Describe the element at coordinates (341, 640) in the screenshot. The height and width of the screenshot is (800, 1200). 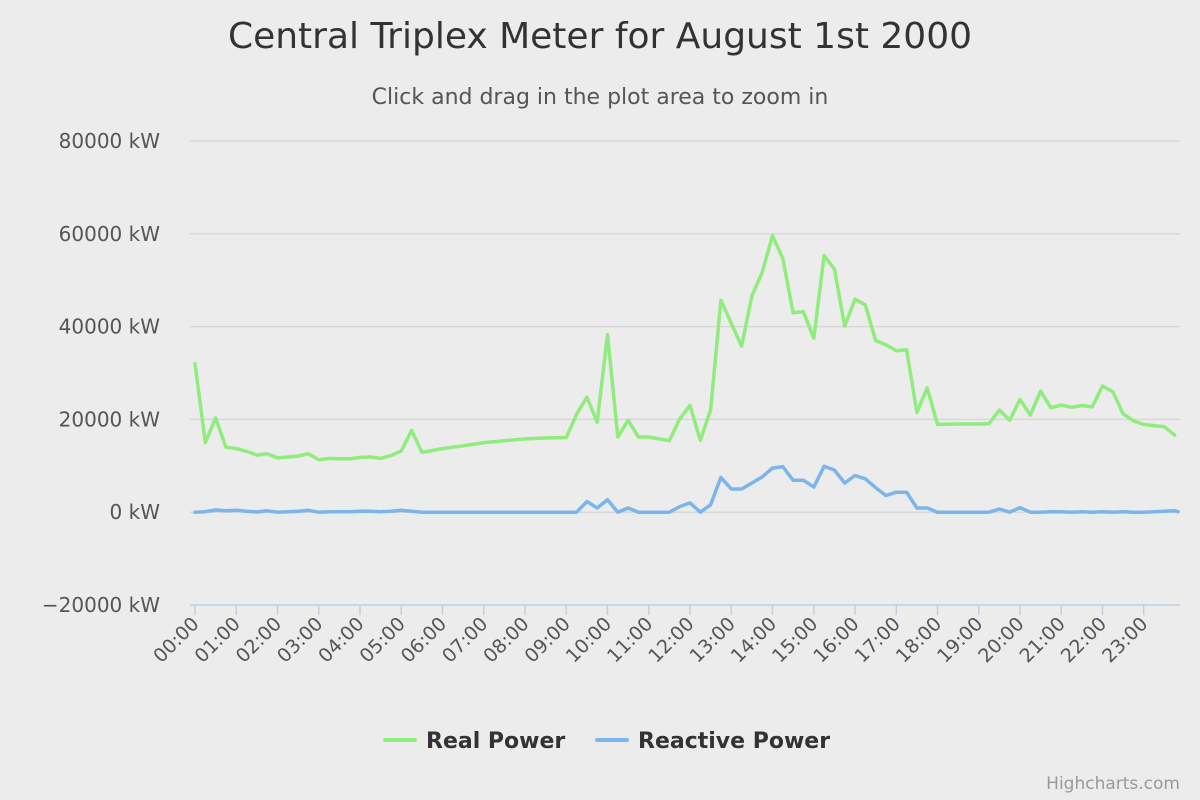
I see `x-tick-label: 04:00` at that location.